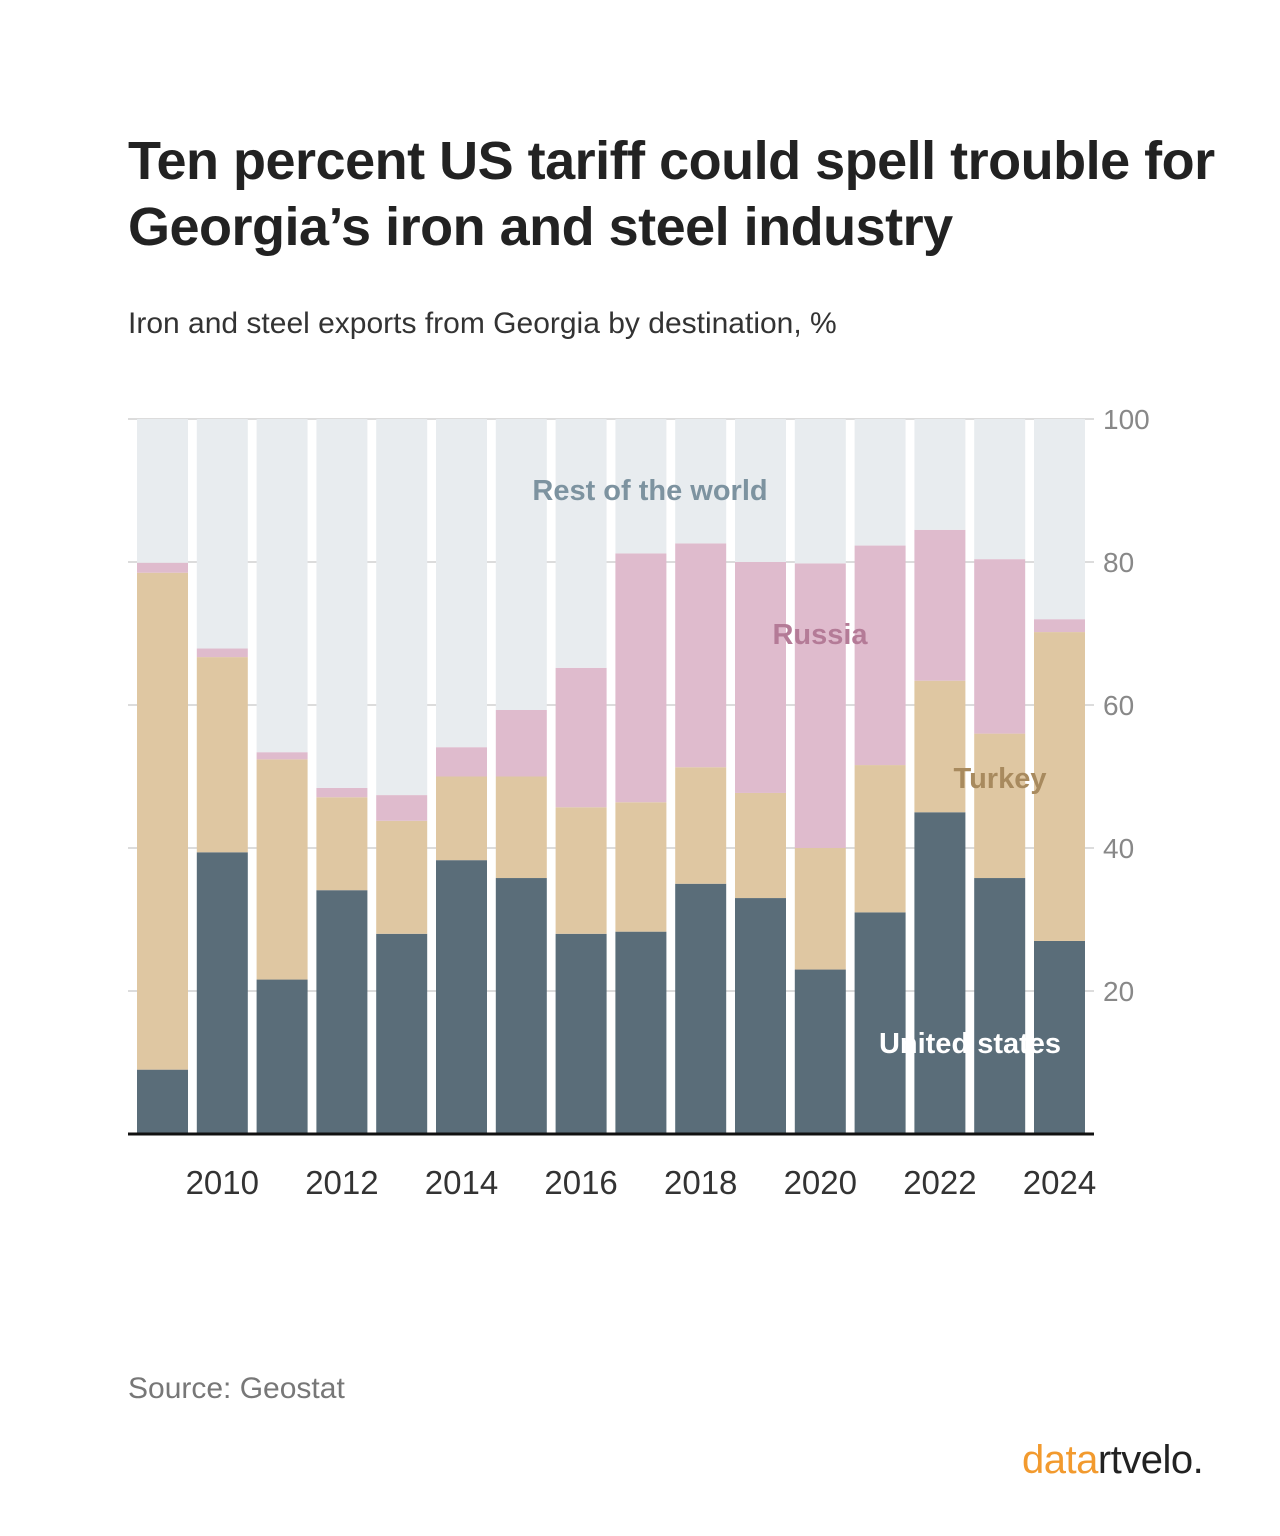  I want to click on y-axis-ticks: 20 40 60 80 100, so click(1126, 705).